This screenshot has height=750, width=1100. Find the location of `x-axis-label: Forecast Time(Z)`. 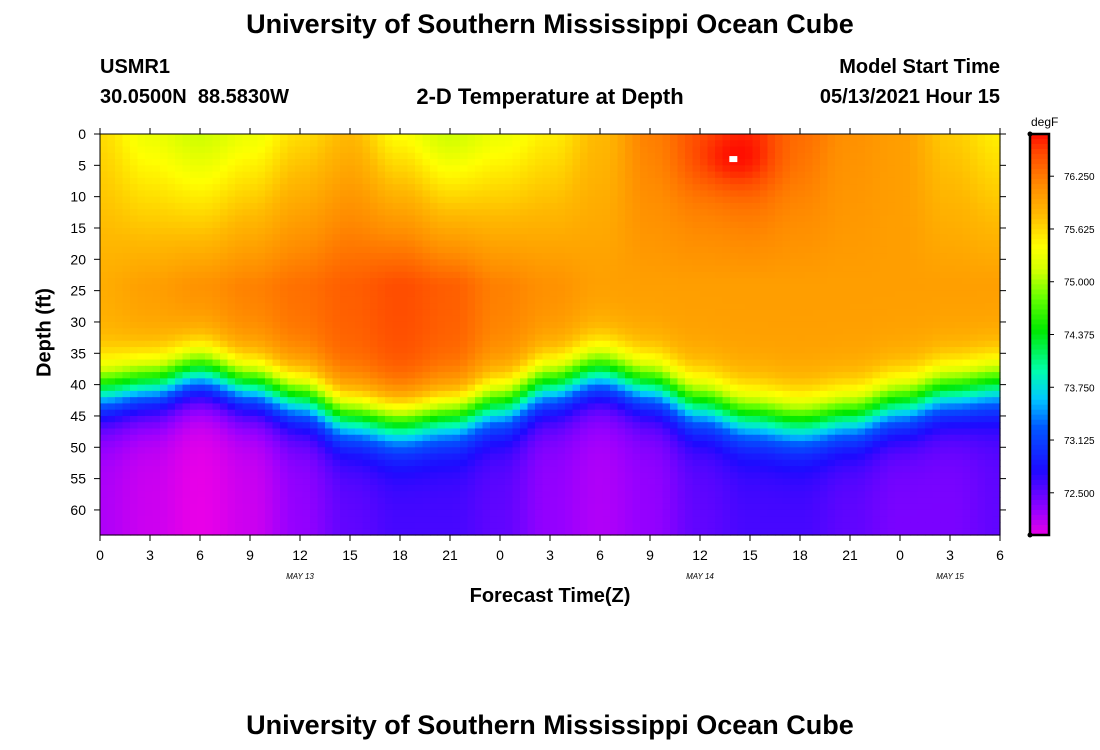

x-axis-label: Forecast Time(Z) is located at coordinates (550, 596).